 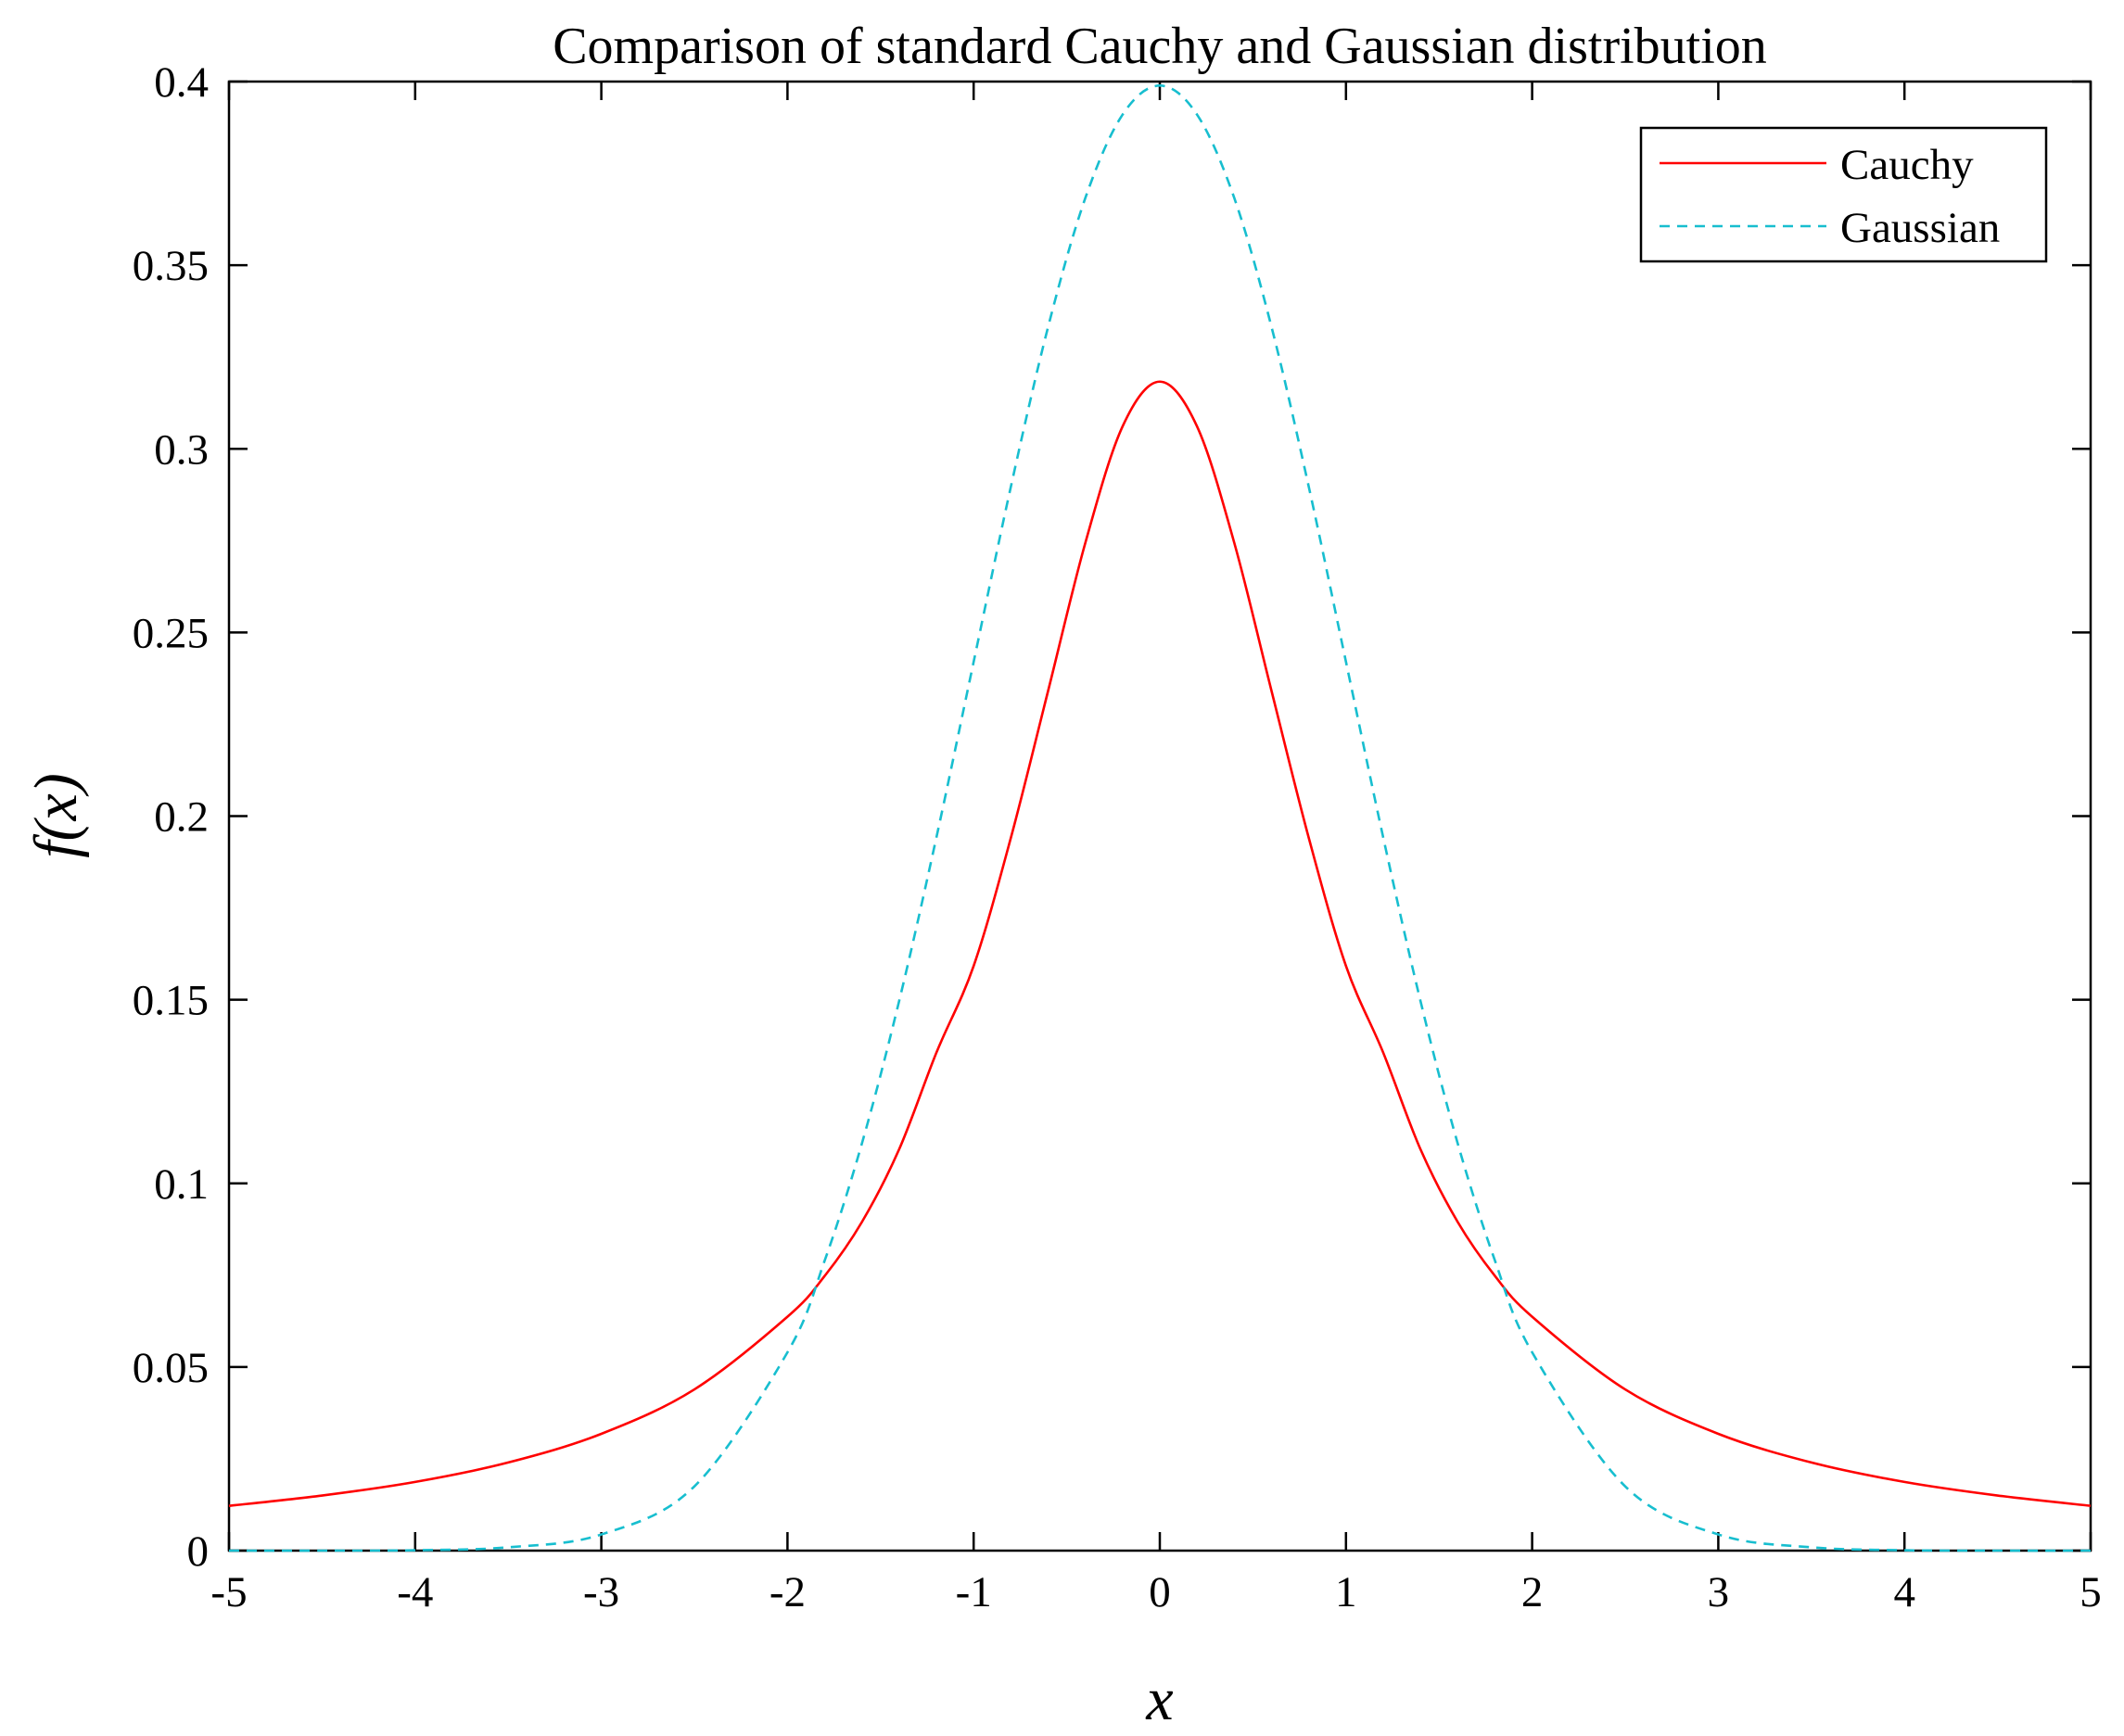 I want to click on y-tick-label: 0, so click(x=198, y=1551).